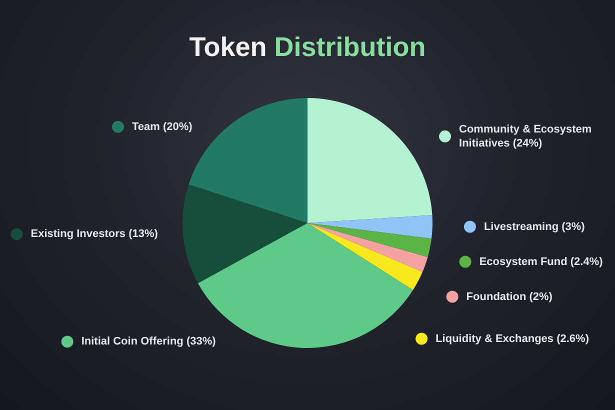 The height and width of the screenshot is (410, 615). Describe the element at coordinates (535, 226) in the screenshot. I see `legend-label: Livestreaming (3%)` at that location.